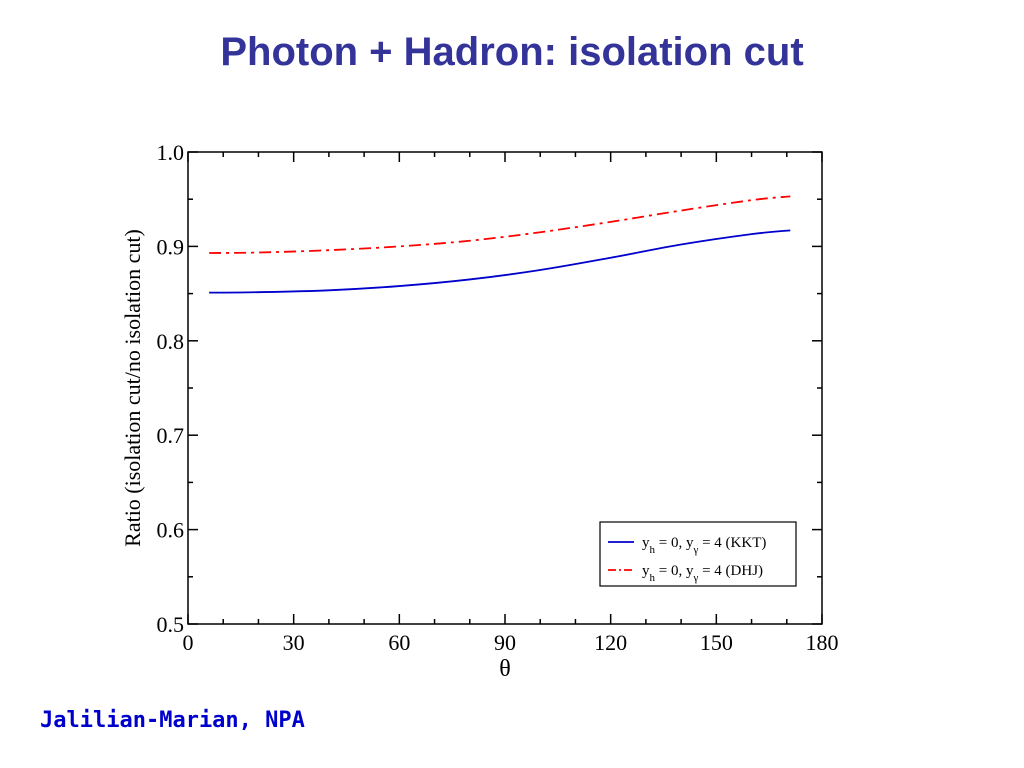  What do you see at coordinates (171, 530) in the screenshot?
I see `y-tick-label: 0.6` at bounding box center [171, 530].